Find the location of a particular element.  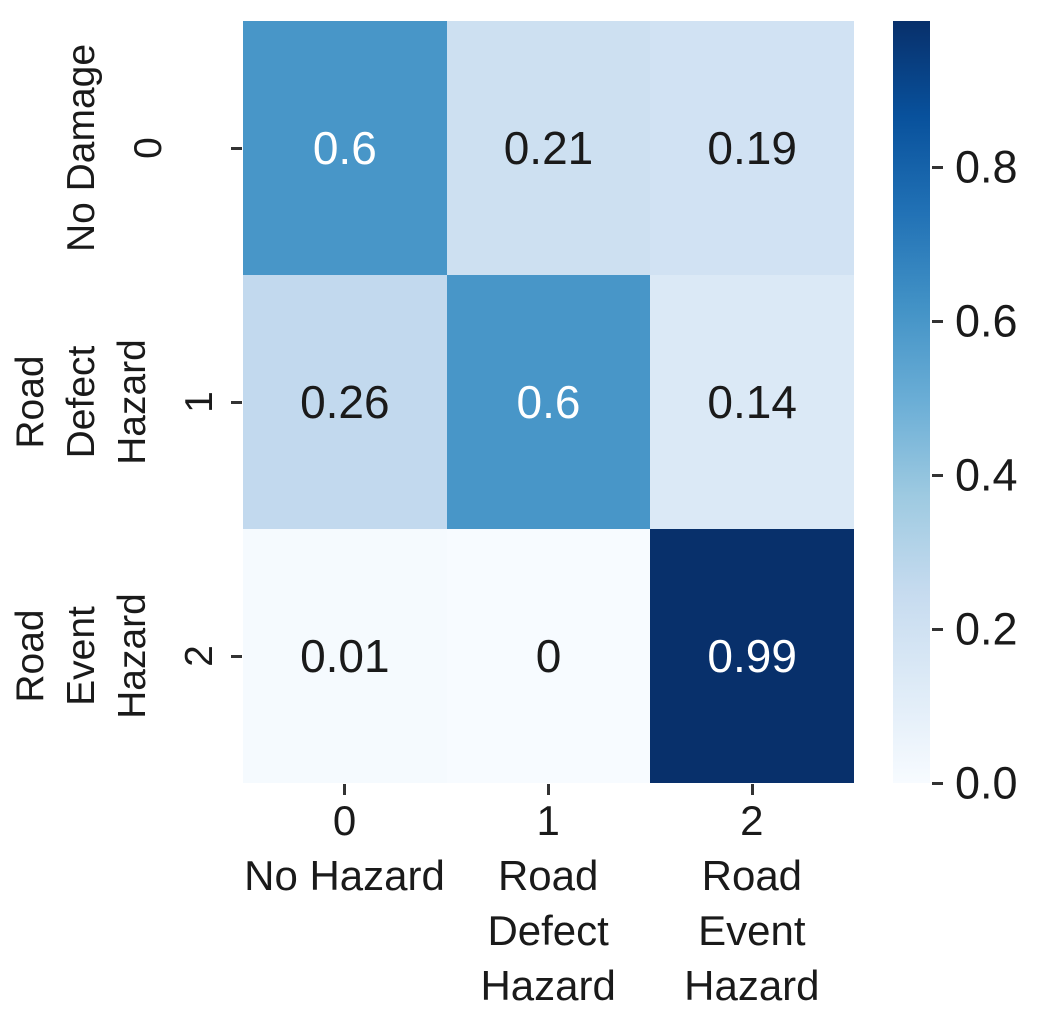

colorbar-tick-label-0.0: 0.0 is located at coordinates (986, 783).